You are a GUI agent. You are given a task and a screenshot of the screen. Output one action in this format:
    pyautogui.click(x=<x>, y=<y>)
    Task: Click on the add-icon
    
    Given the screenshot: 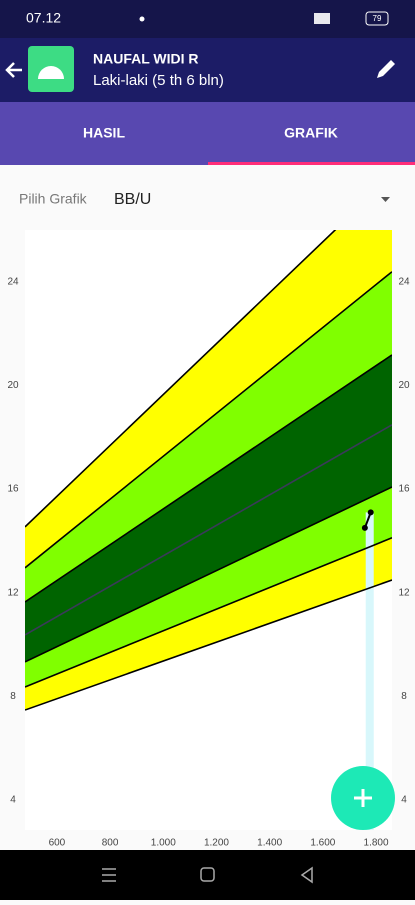 What is the action you would take?
    pyautogui.click(x=363, y=798)
    